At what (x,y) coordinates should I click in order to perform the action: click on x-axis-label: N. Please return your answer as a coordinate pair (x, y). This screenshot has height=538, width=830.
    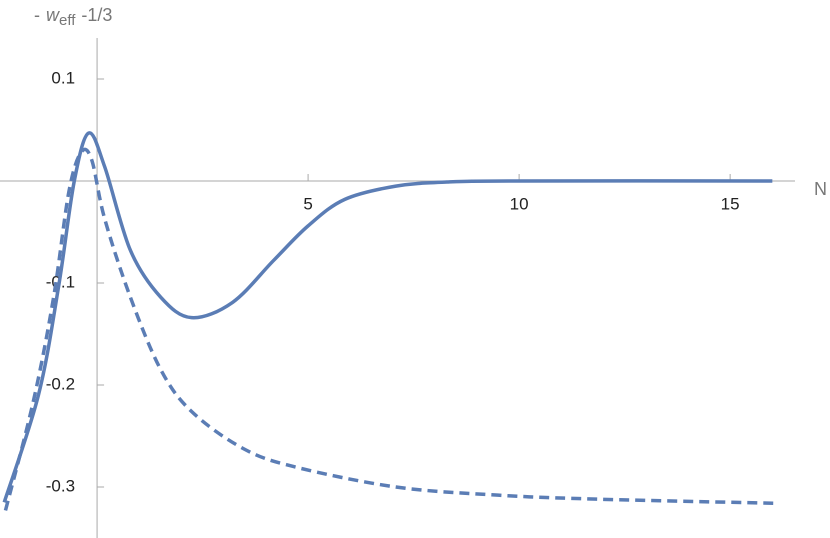
    Looking at the image, I should click on (820, 189).